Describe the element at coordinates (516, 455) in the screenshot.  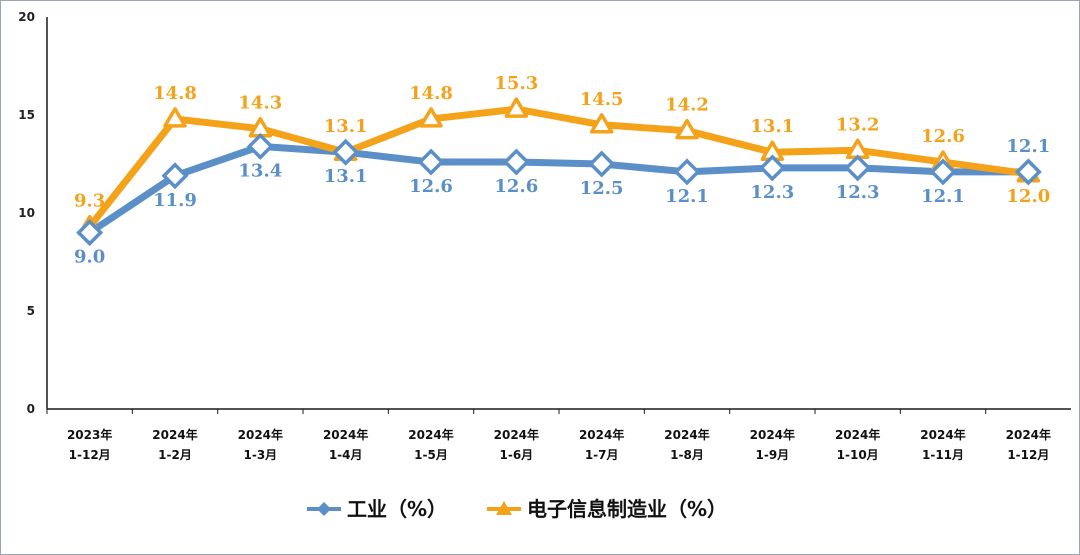
I see `x-category-label-period: 1-6月` at that location.